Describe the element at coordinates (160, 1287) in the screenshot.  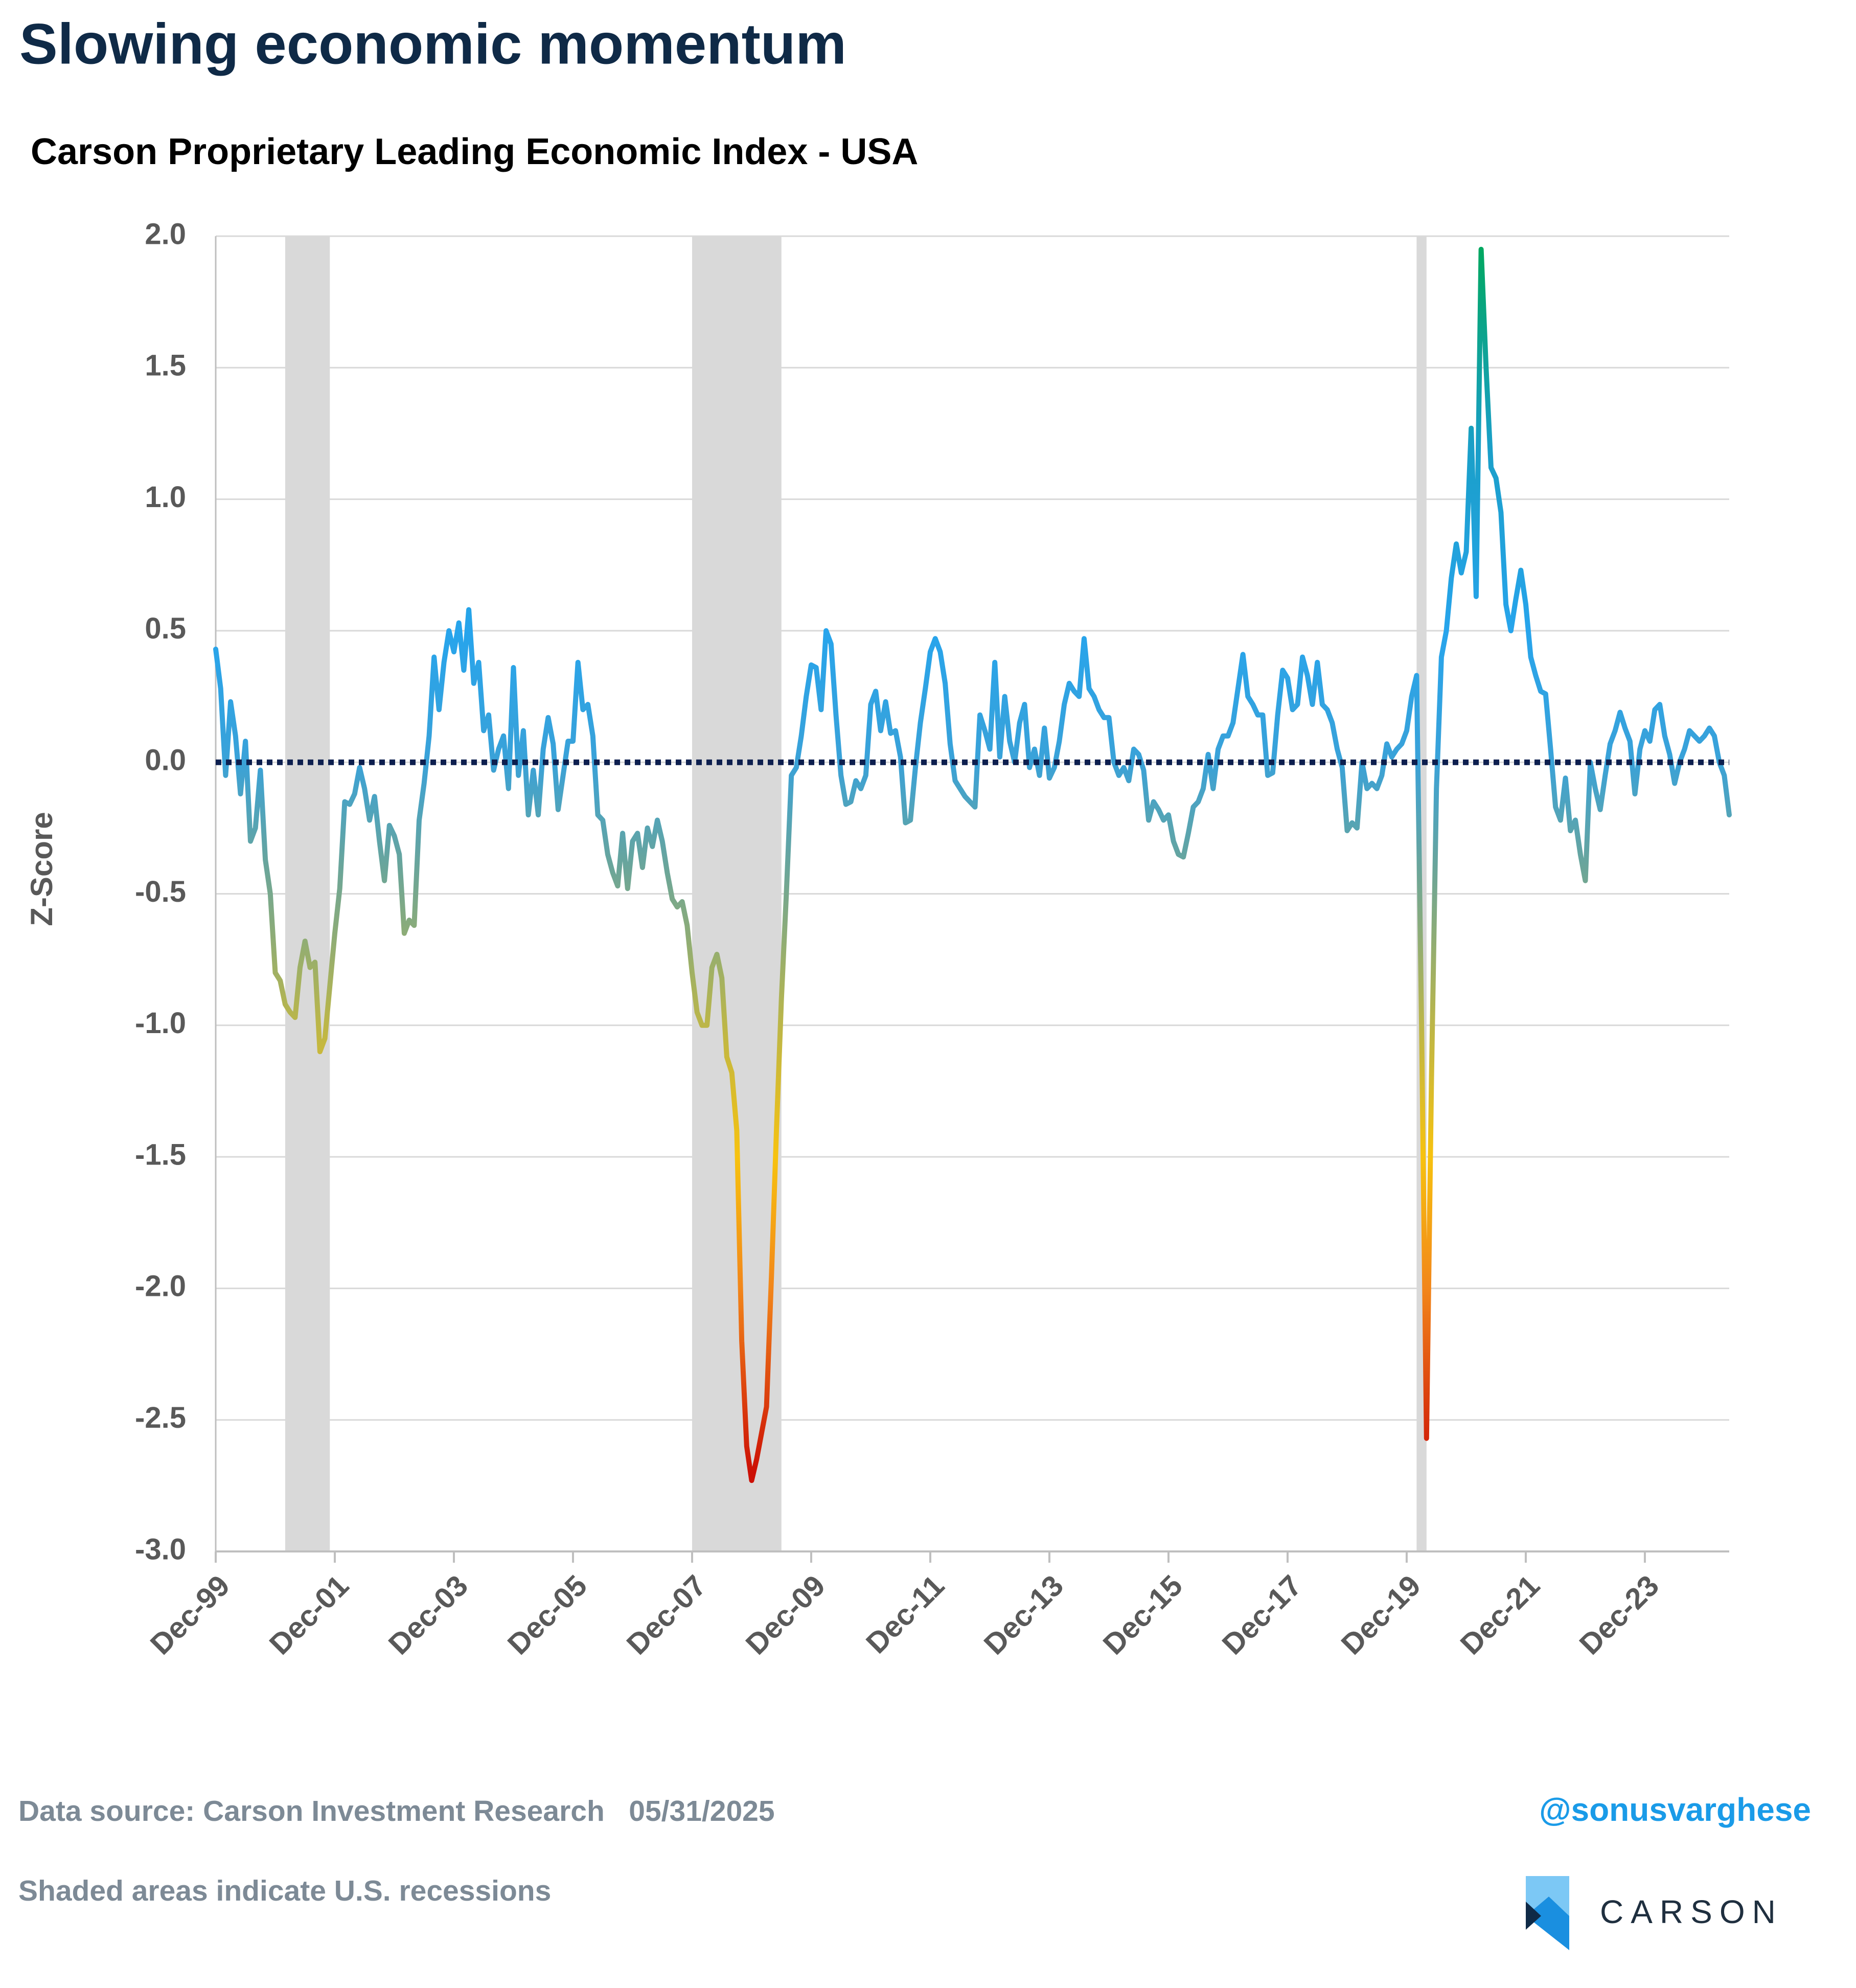
I see `y-tick-label: -2.0` at that location.